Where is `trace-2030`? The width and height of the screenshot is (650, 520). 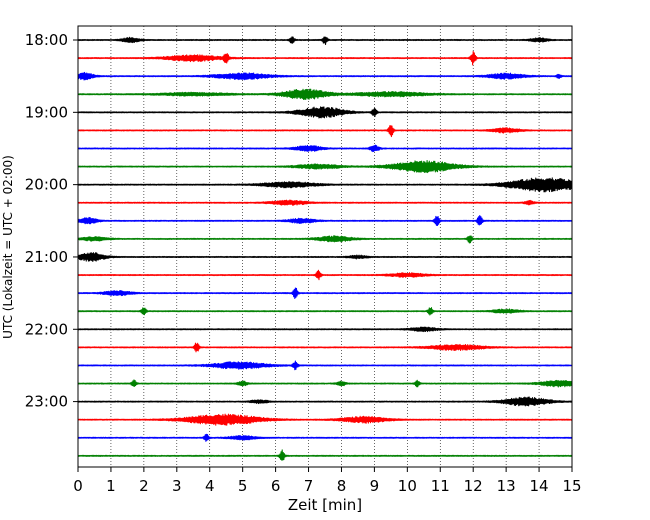 trace-2030 is located at coordinates (325, 221).